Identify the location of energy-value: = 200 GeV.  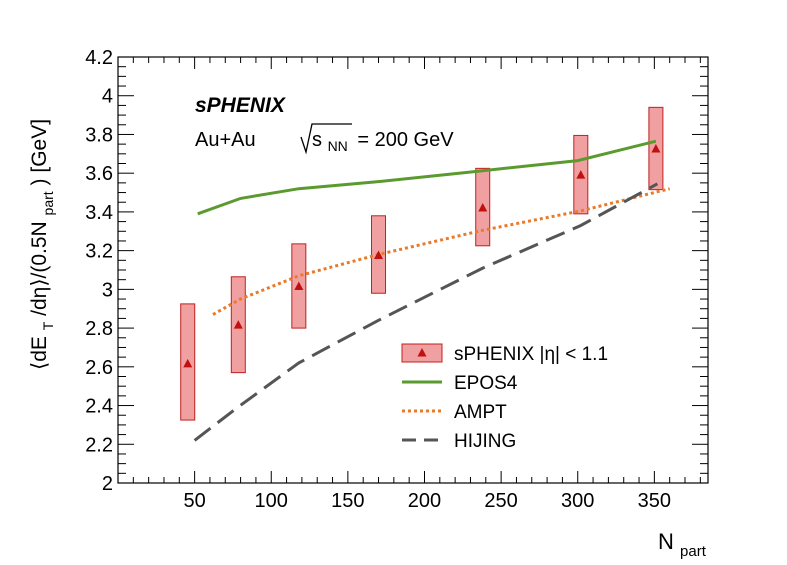
(405, 140).